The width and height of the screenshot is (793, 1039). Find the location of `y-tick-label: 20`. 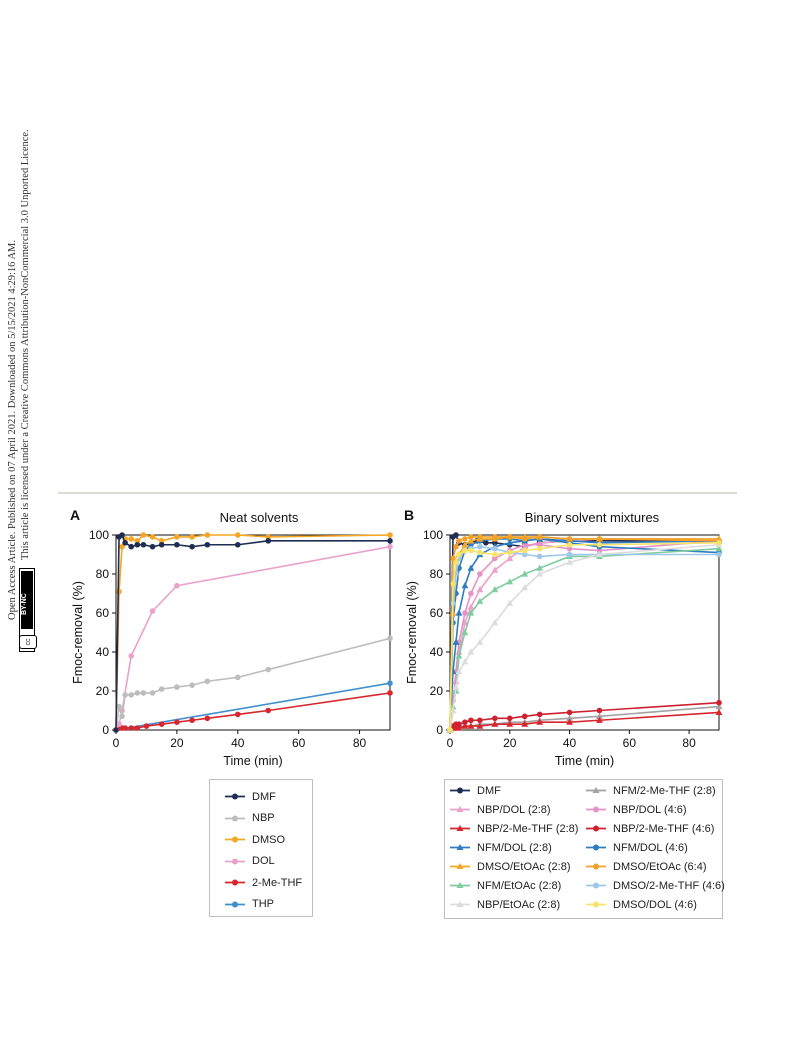

y-tick-label: 20 is located at coordinates (103, 691).